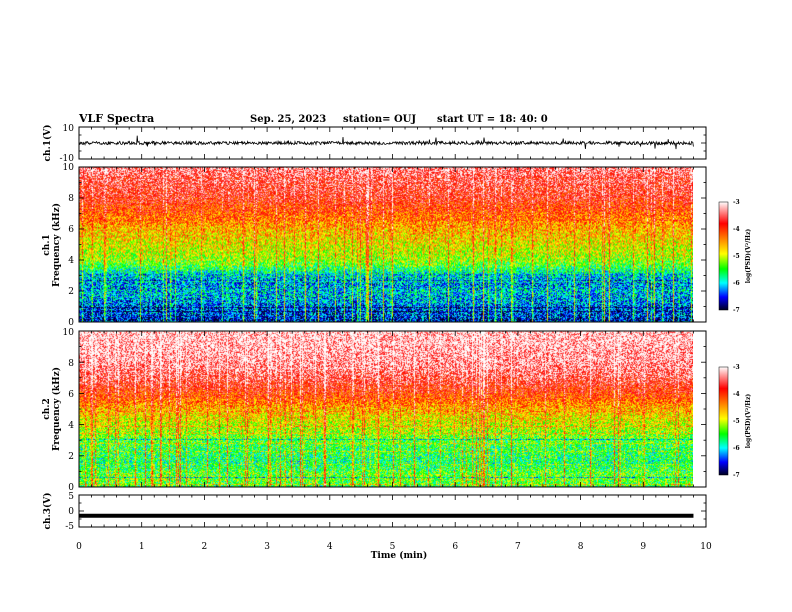 This screenshot has width=792, height=612. Describe the element at coordinates (71, 230) in the screenshot. I see `ch1-spec-ytick-6: 6` at that location.